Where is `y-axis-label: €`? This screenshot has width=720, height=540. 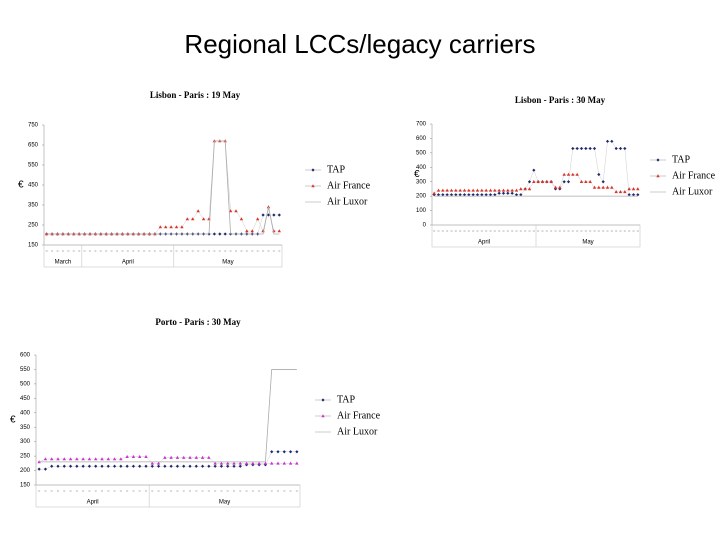 y-axis-label: € is located at coordinates (21, 185).